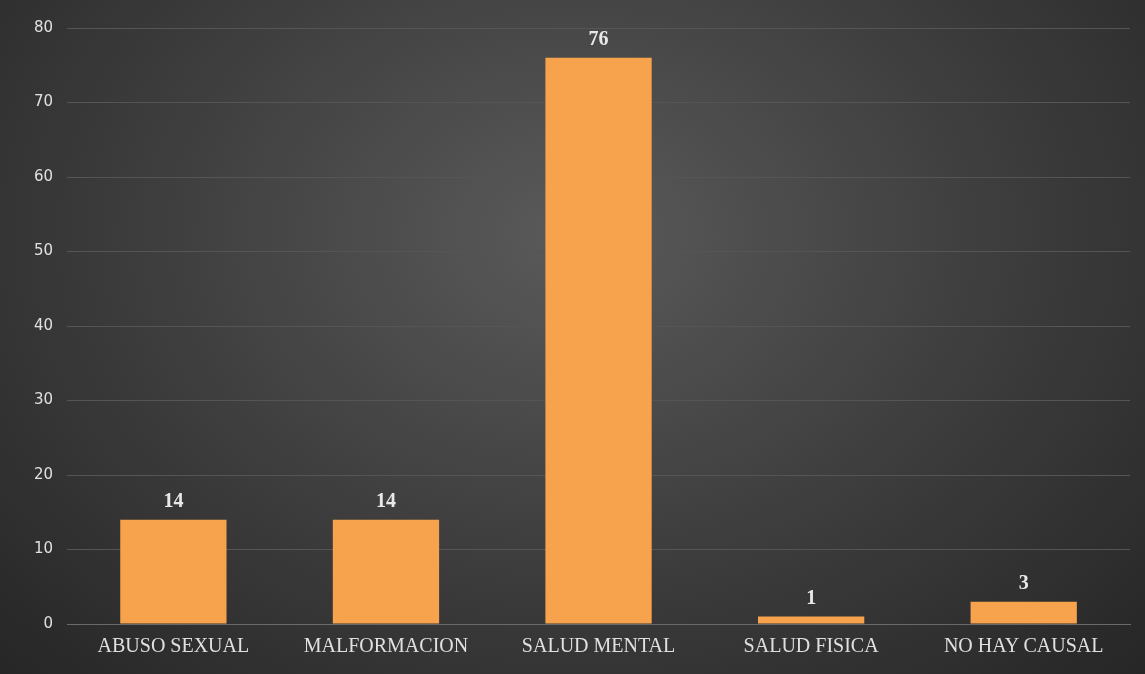 The width and height of the screenshot is (1145, 674). Describe the element at coordinates (43, 548) in the screenshot. I see `y-tick-label: 10` at that location.